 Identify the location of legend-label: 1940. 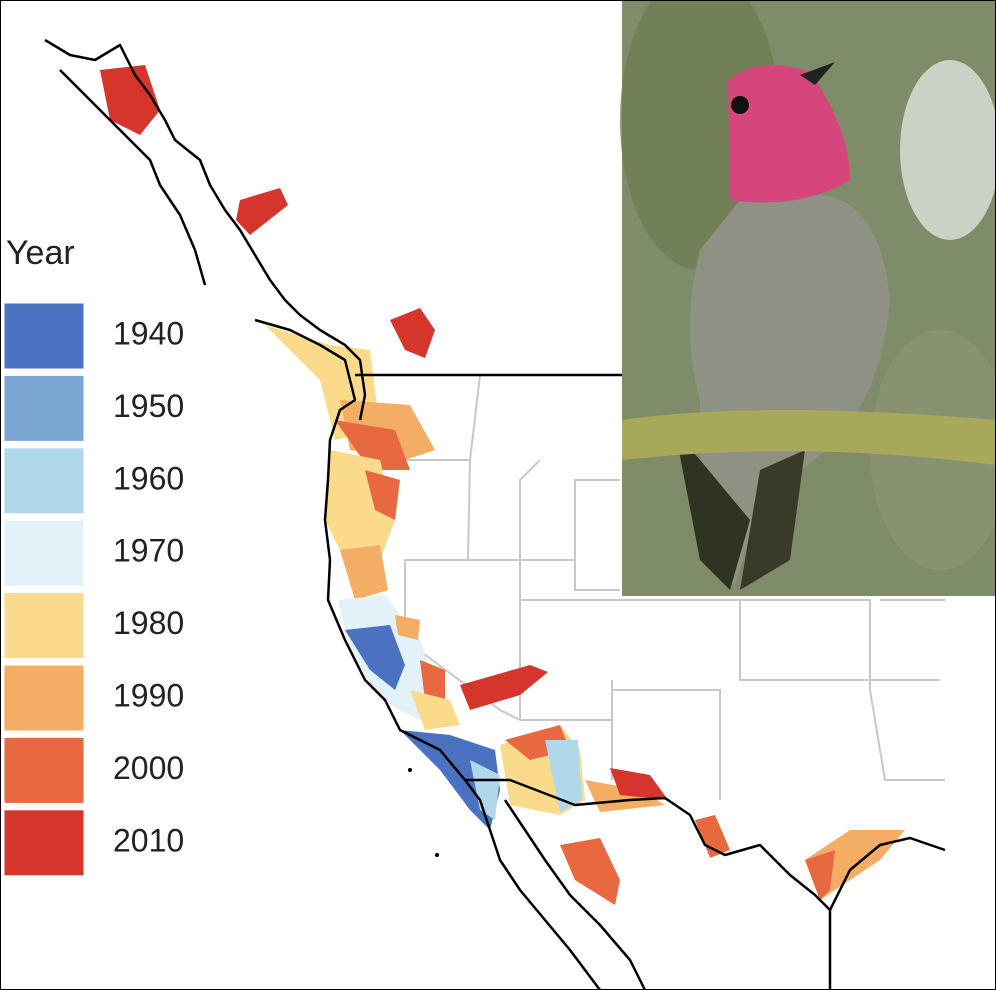
(148, 333).